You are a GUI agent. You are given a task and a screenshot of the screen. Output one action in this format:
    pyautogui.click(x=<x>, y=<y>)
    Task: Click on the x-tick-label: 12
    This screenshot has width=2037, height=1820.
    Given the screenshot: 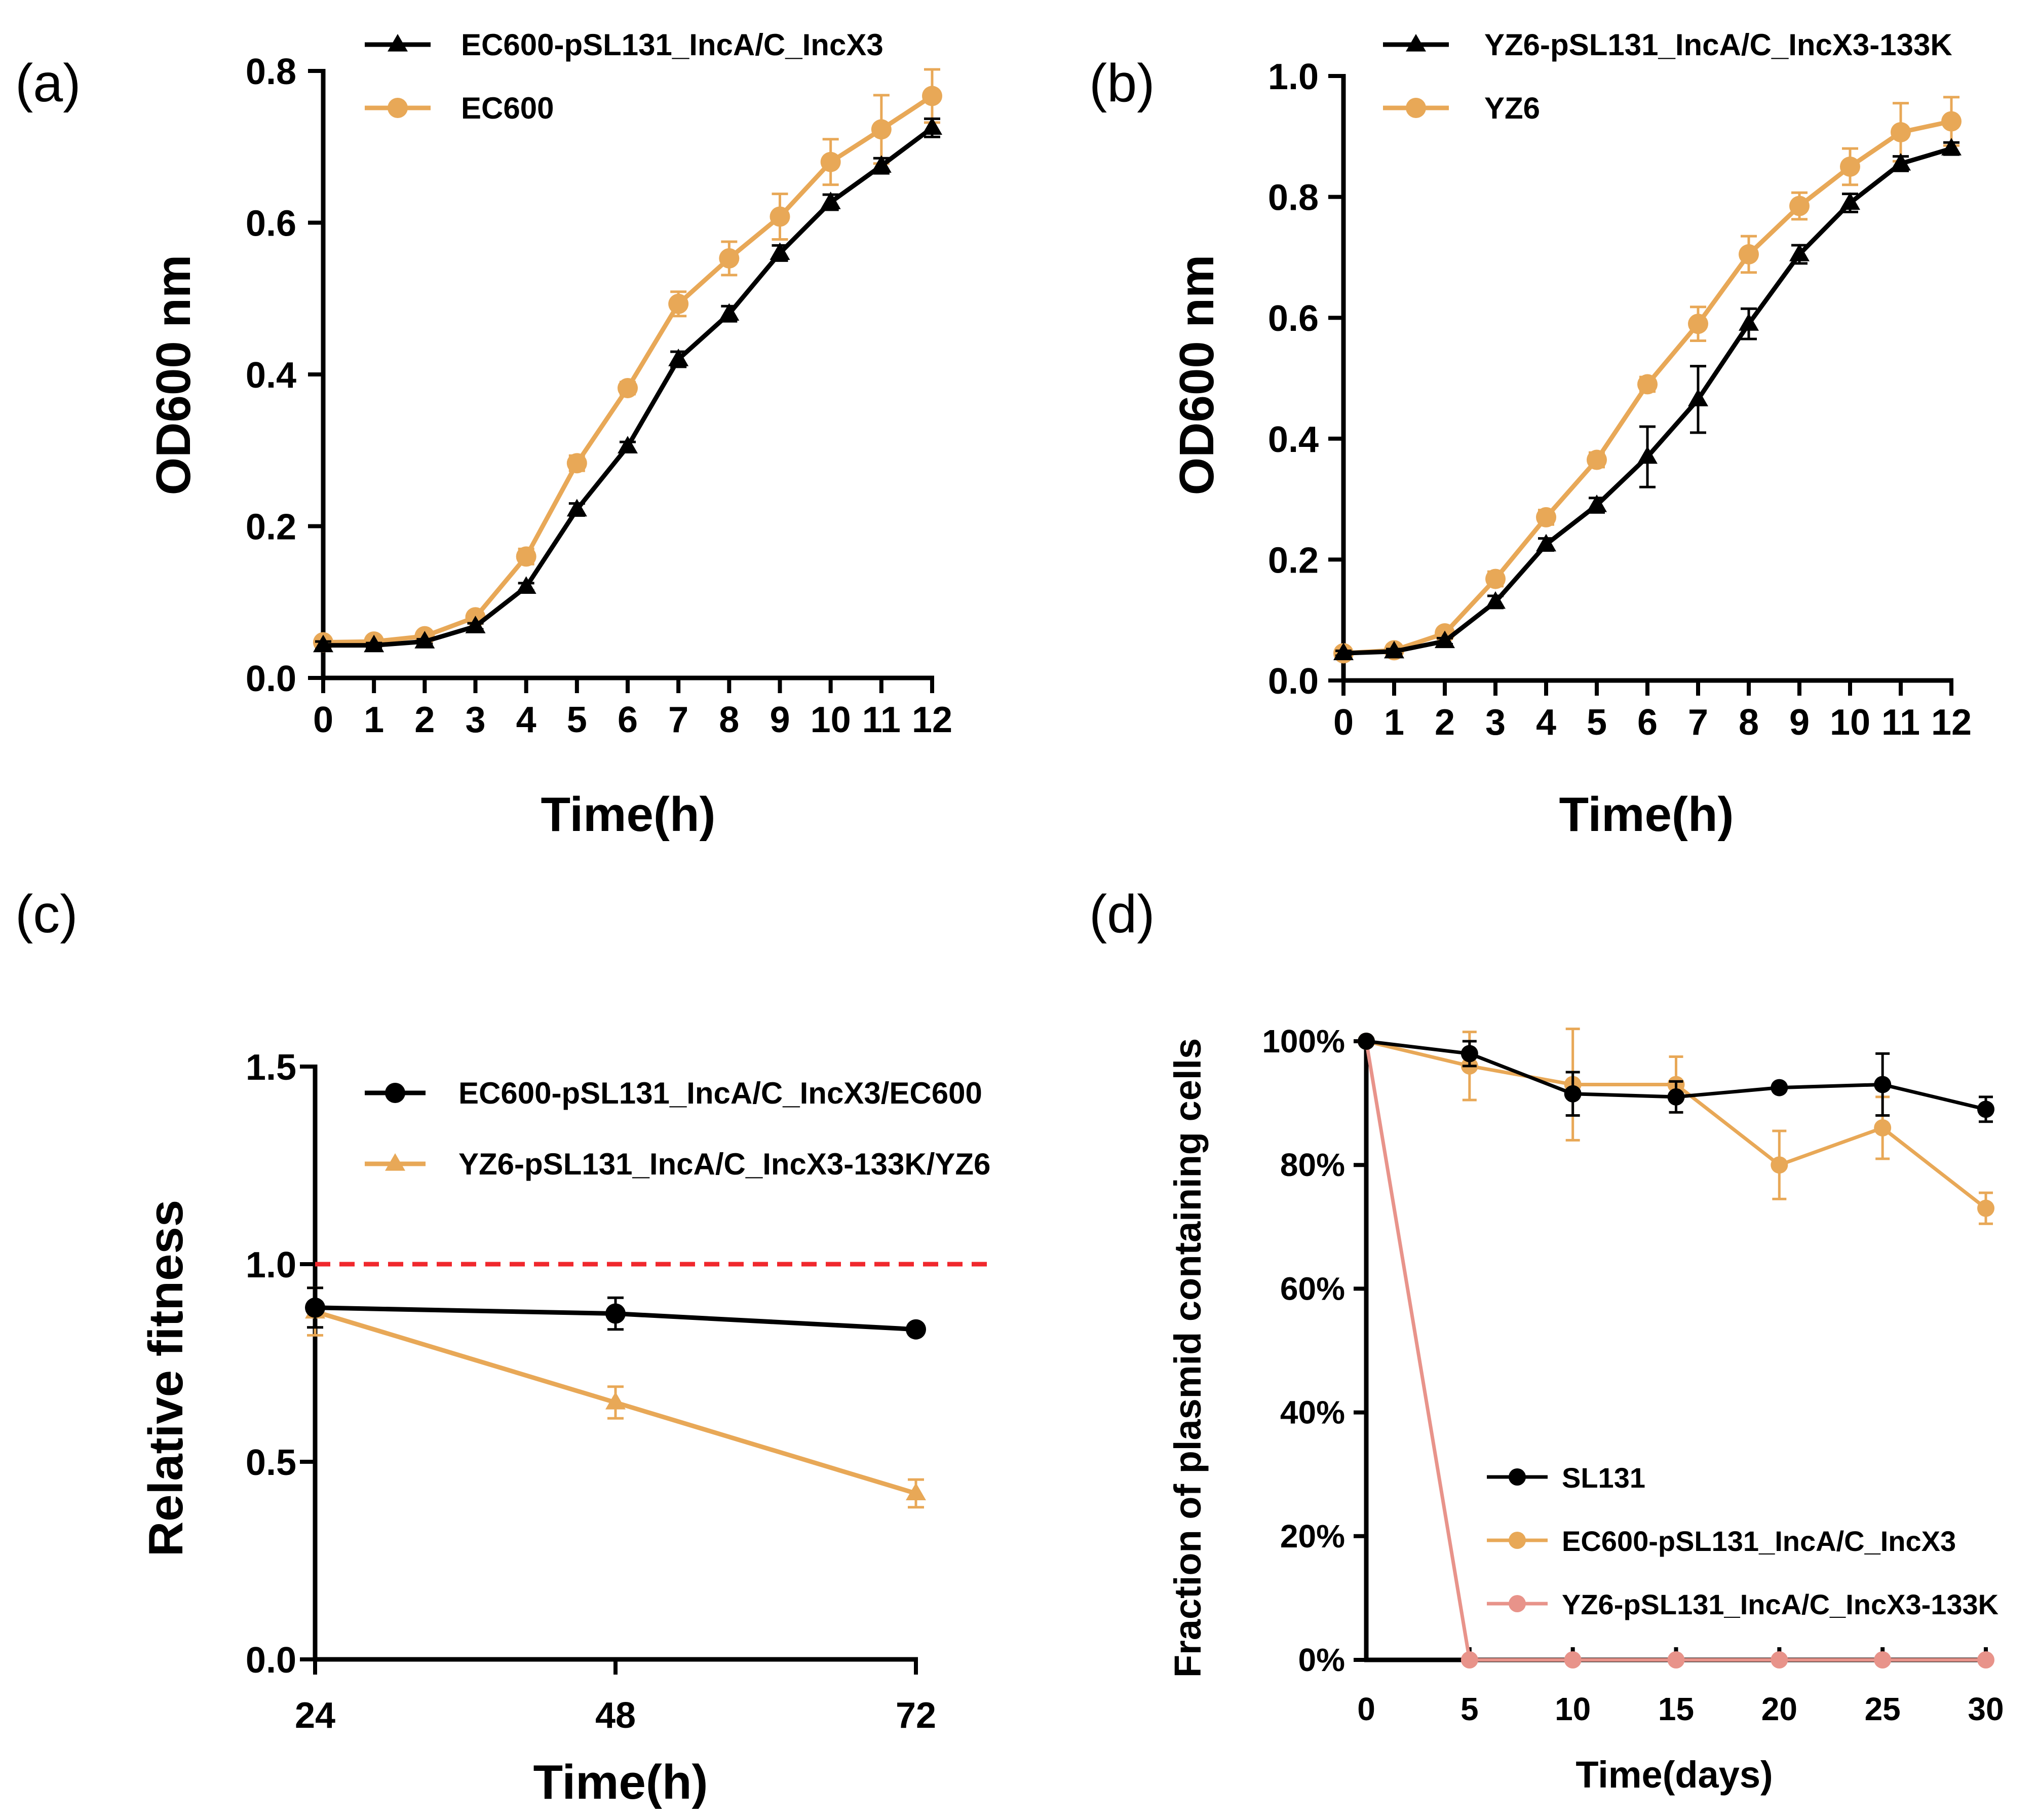 What is the action you would take?
    pyautogui.click(x=932, y=720)
    